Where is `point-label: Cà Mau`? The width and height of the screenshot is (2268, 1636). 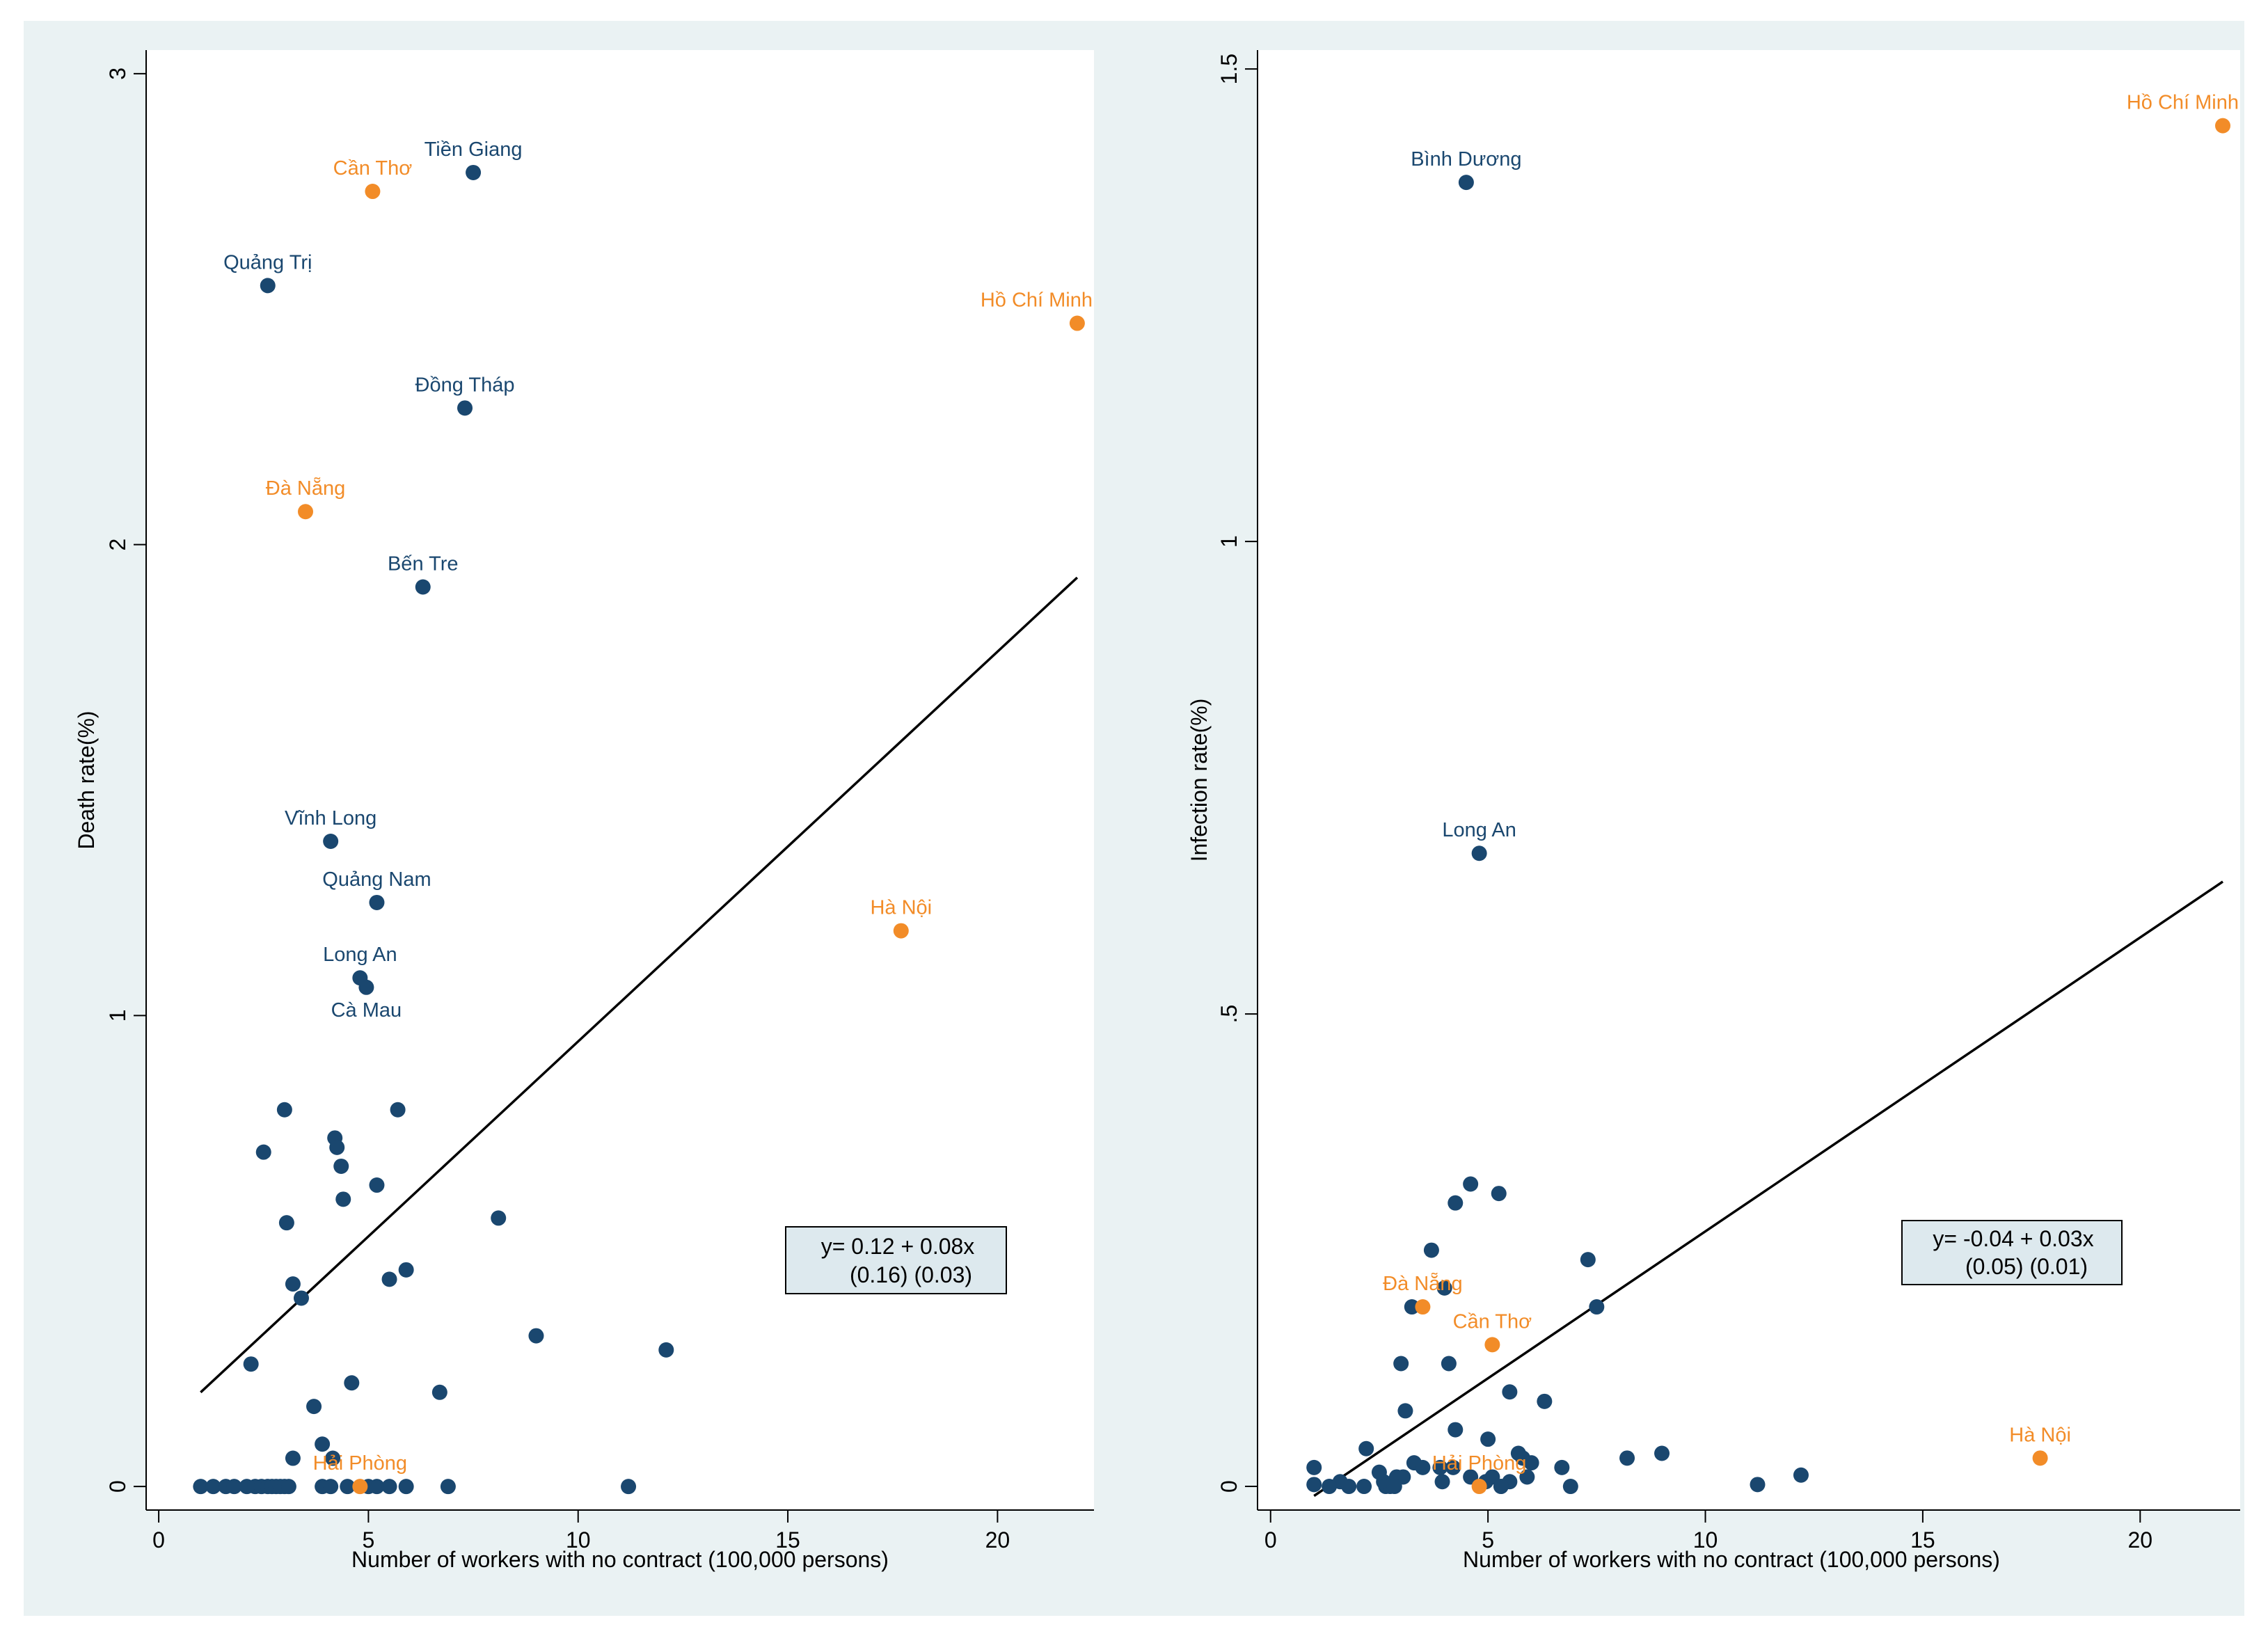 point-label: Cà Mau is located at coordinates (366, 1011).